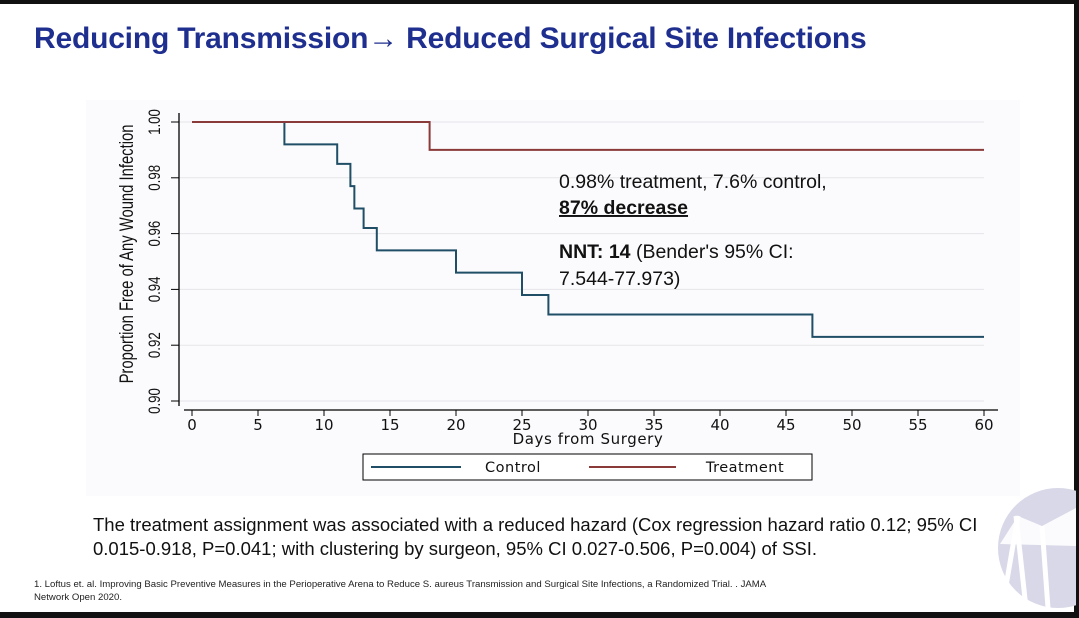 The image size is (1079, 618). Describe the element at coordinates (712, 252) in the screenshot. I see `annotation-nnt-ci: (Bender's 95% CI:` at that location.